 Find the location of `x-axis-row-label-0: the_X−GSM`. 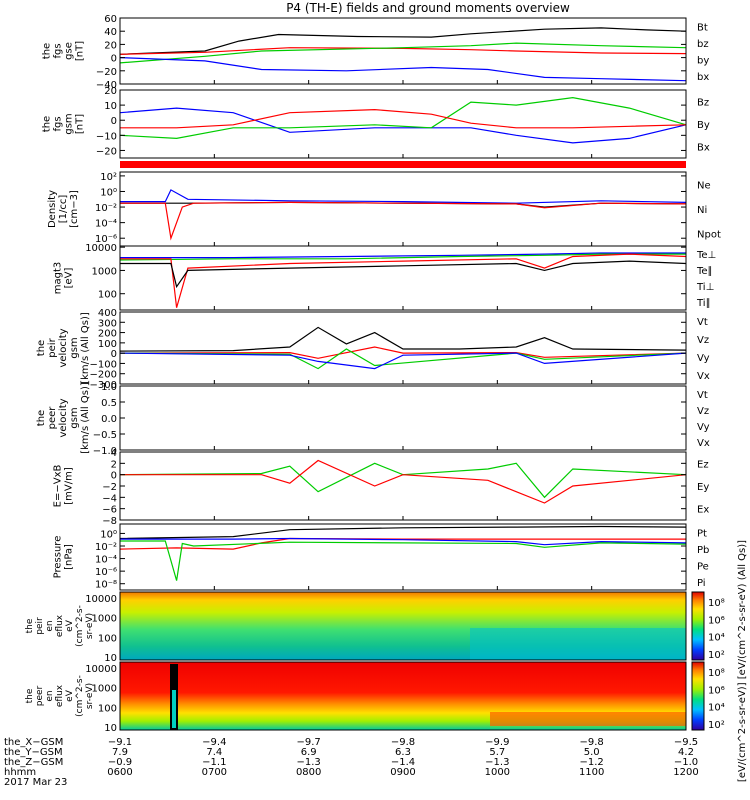

x-axis-row-label-0: the_X−GSM is located at coordinates (33, 742).